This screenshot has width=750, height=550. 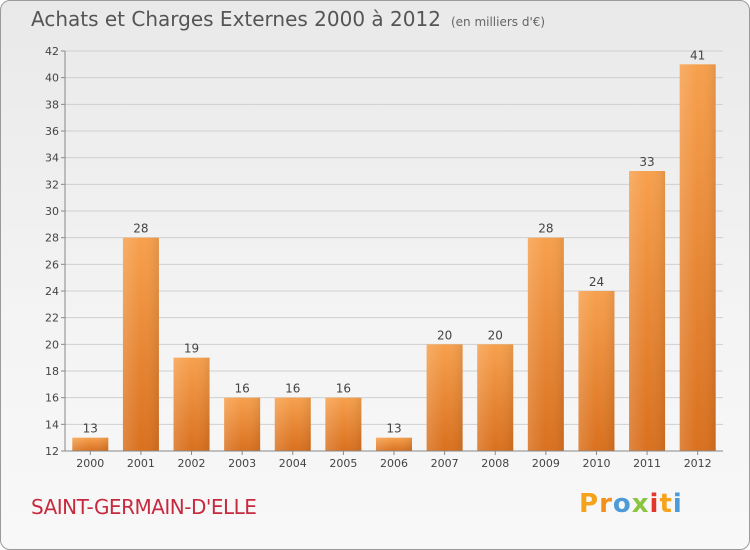 What do you see at coordinates (697, 55) in the screenshot?
I see `data-label: 41` at bounding box center [697, 55].